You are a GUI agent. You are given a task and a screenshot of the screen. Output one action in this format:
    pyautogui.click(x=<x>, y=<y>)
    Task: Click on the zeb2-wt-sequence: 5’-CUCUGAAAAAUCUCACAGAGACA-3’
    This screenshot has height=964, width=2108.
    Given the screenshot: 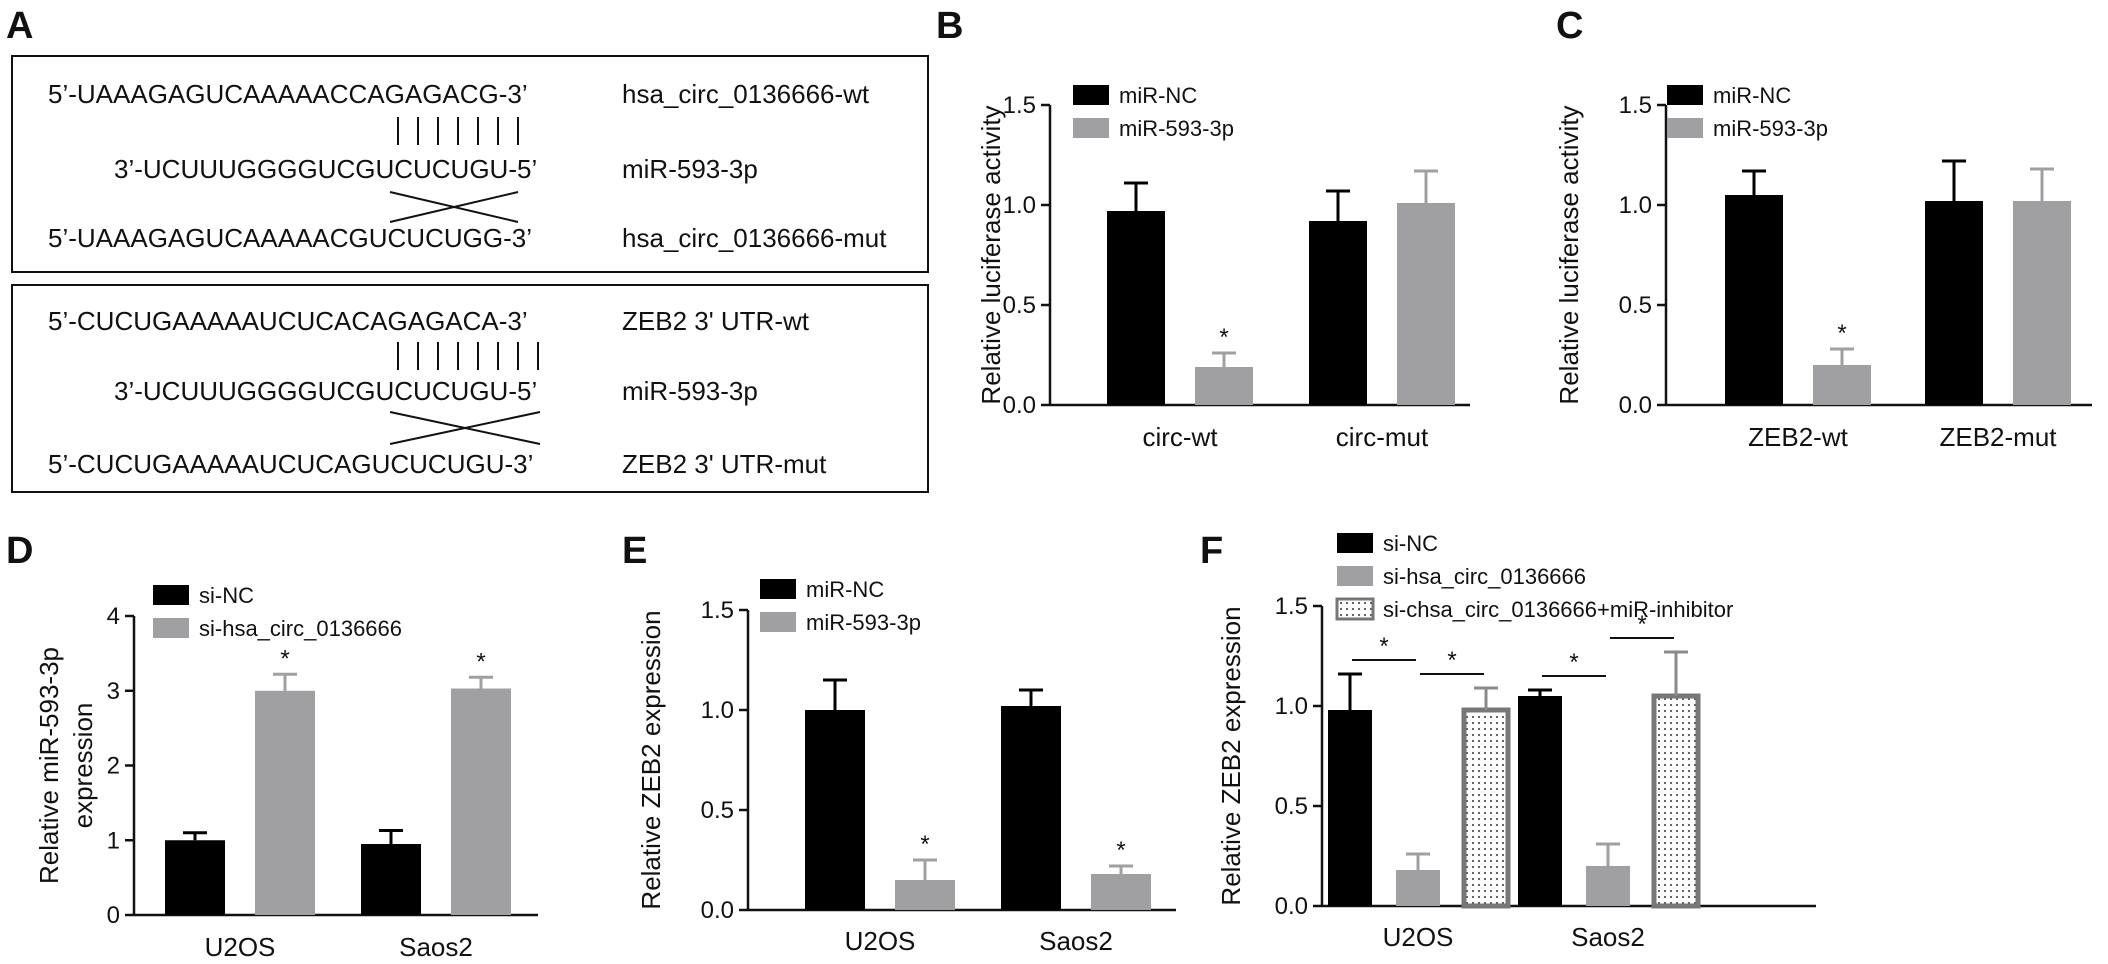 What is the action you would take?
    pyautogui.click(x=288, y=321)
    